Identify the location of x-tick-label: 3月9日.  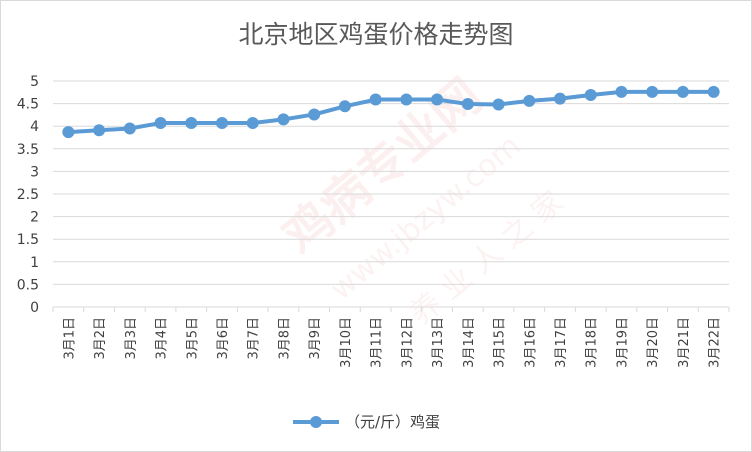
(315, 338).